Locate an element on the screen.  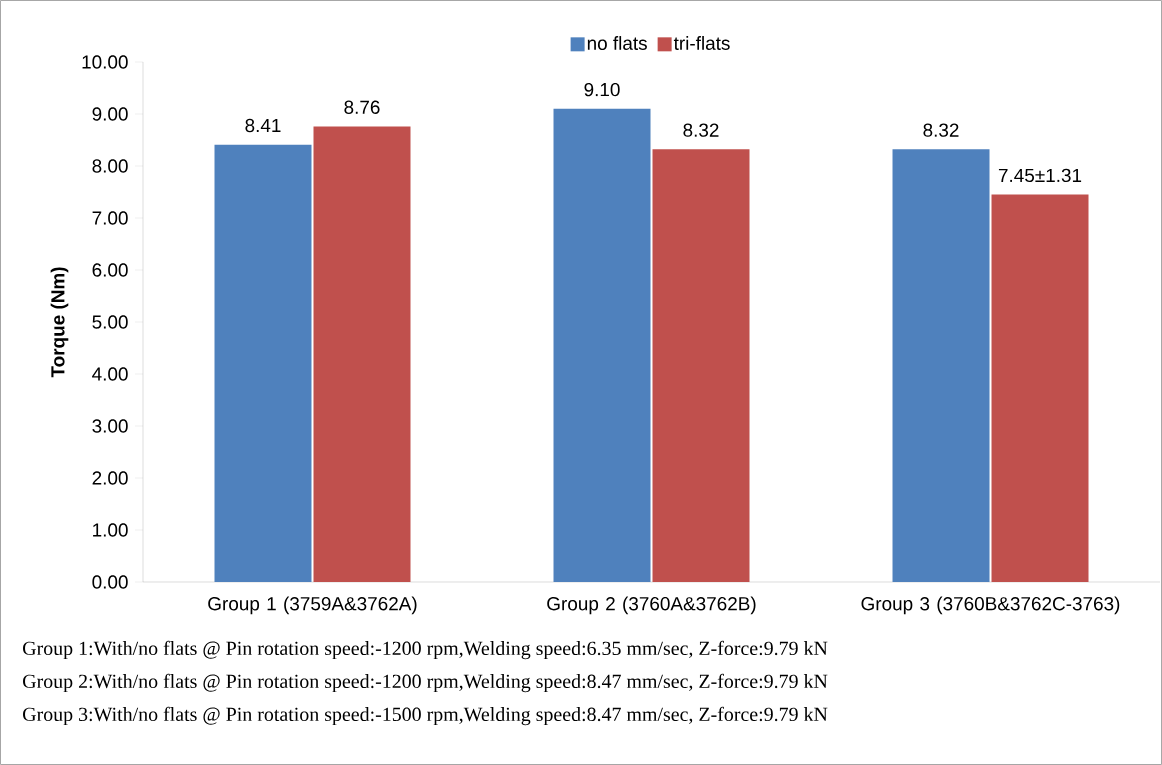
y-tick-label: 4.00 is located at coordinates (110, 374).